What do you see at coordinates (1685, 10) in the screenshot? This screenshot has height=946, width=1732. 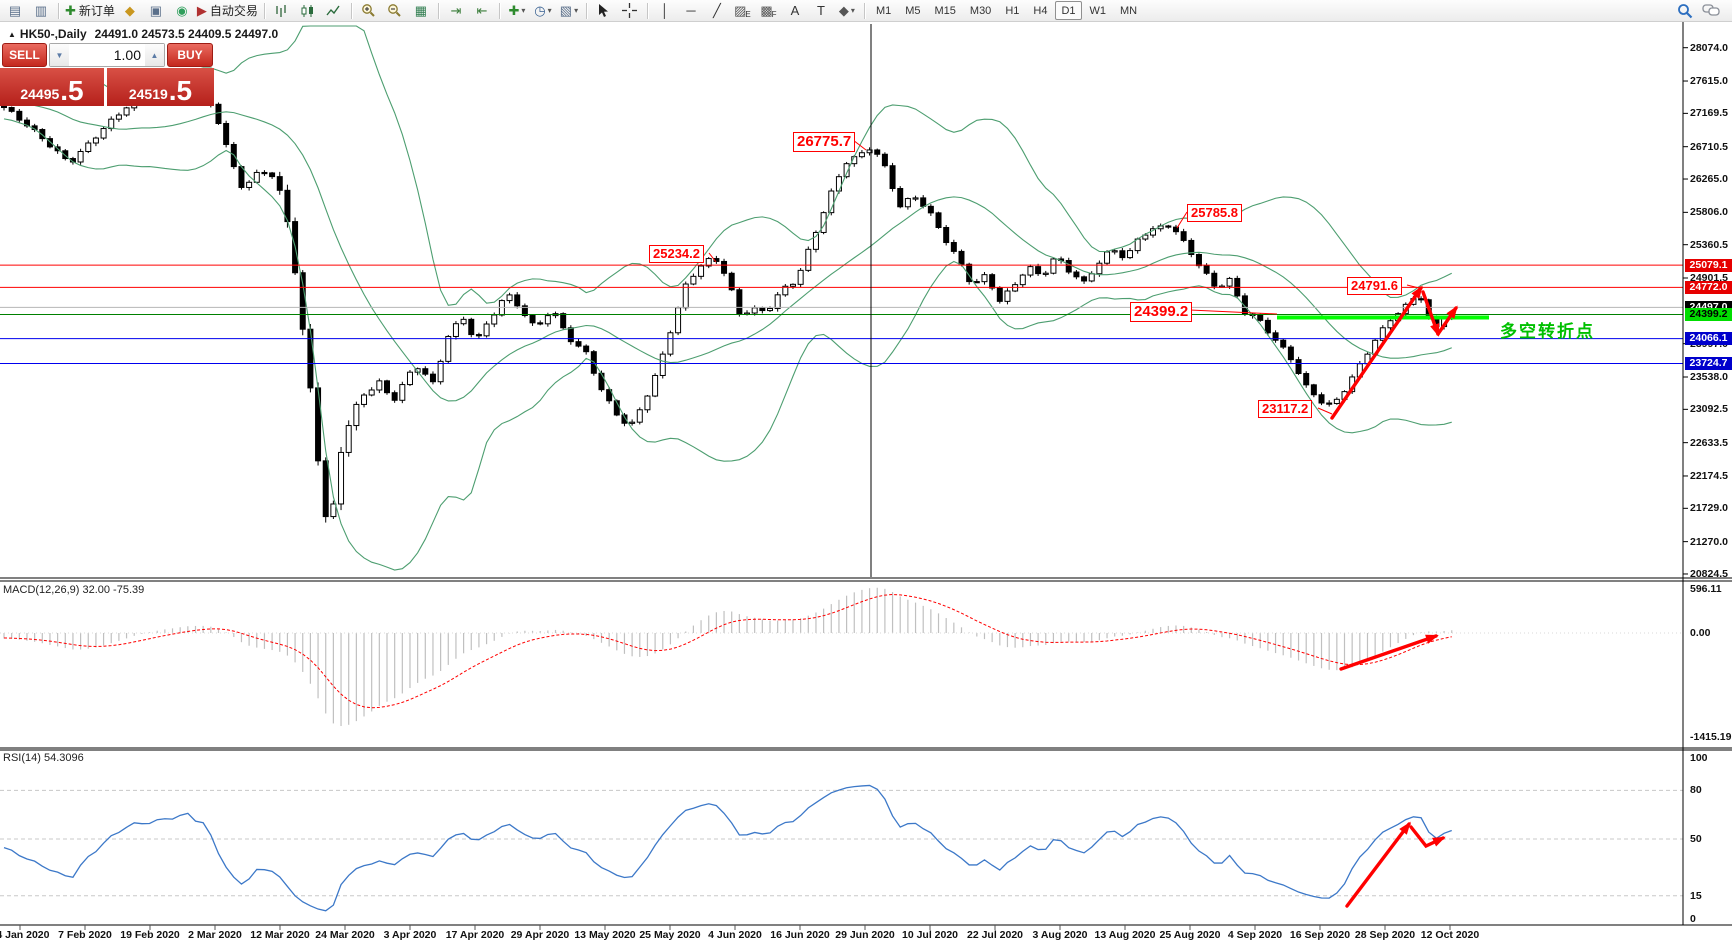 I see `search-icon` at bounding box center [1685, 10].